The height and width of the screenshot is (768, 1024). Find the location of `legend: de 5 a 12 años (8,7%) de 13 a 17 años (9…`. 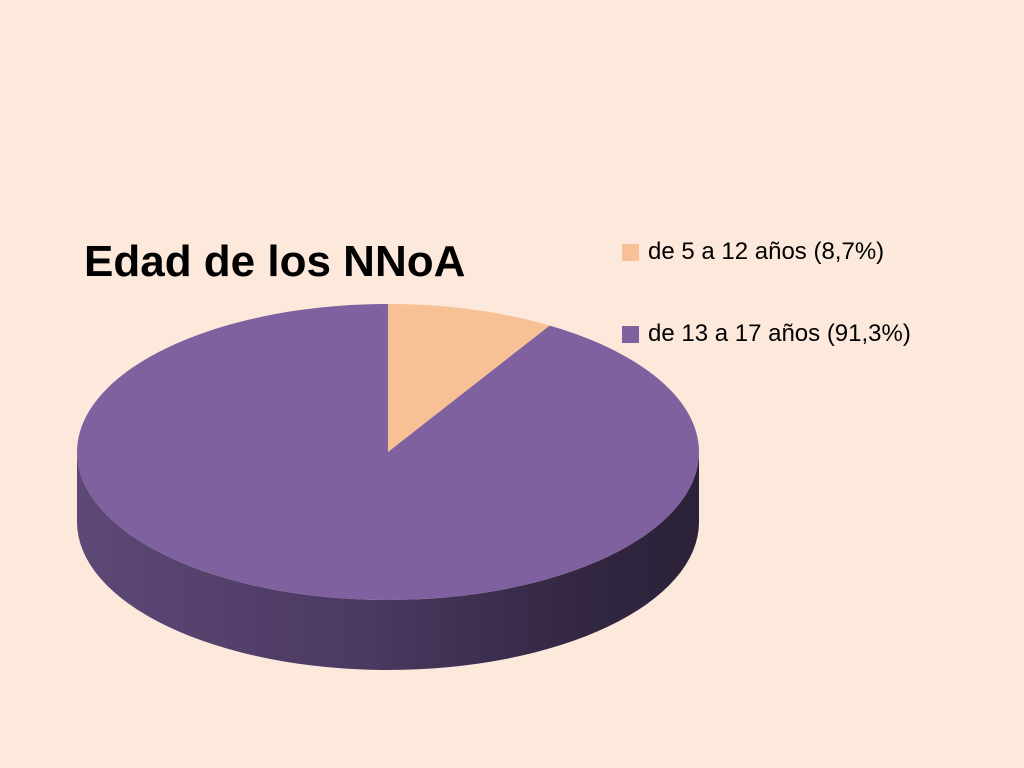

legend: de 5 a 12 años (8,7%) de 13 a 17 años (9… is located at coordinates (766, 314).